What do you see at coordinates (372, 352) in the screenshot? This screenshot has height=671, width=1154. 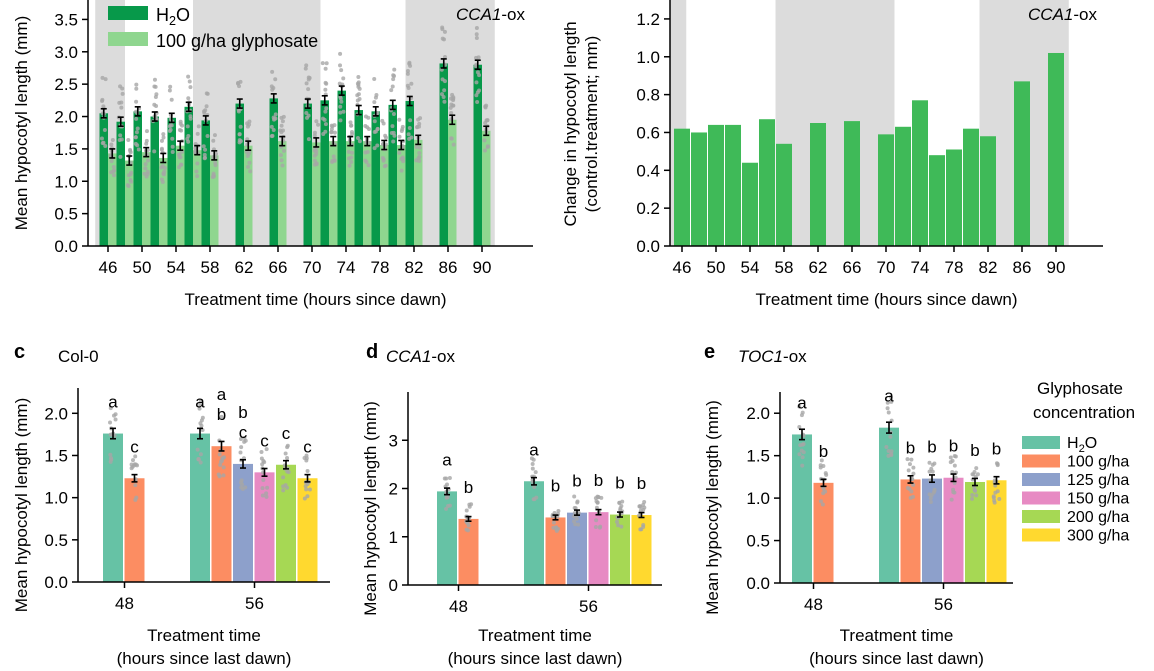 I see `d-panel-letter: d` at bounding box center [372, 352].